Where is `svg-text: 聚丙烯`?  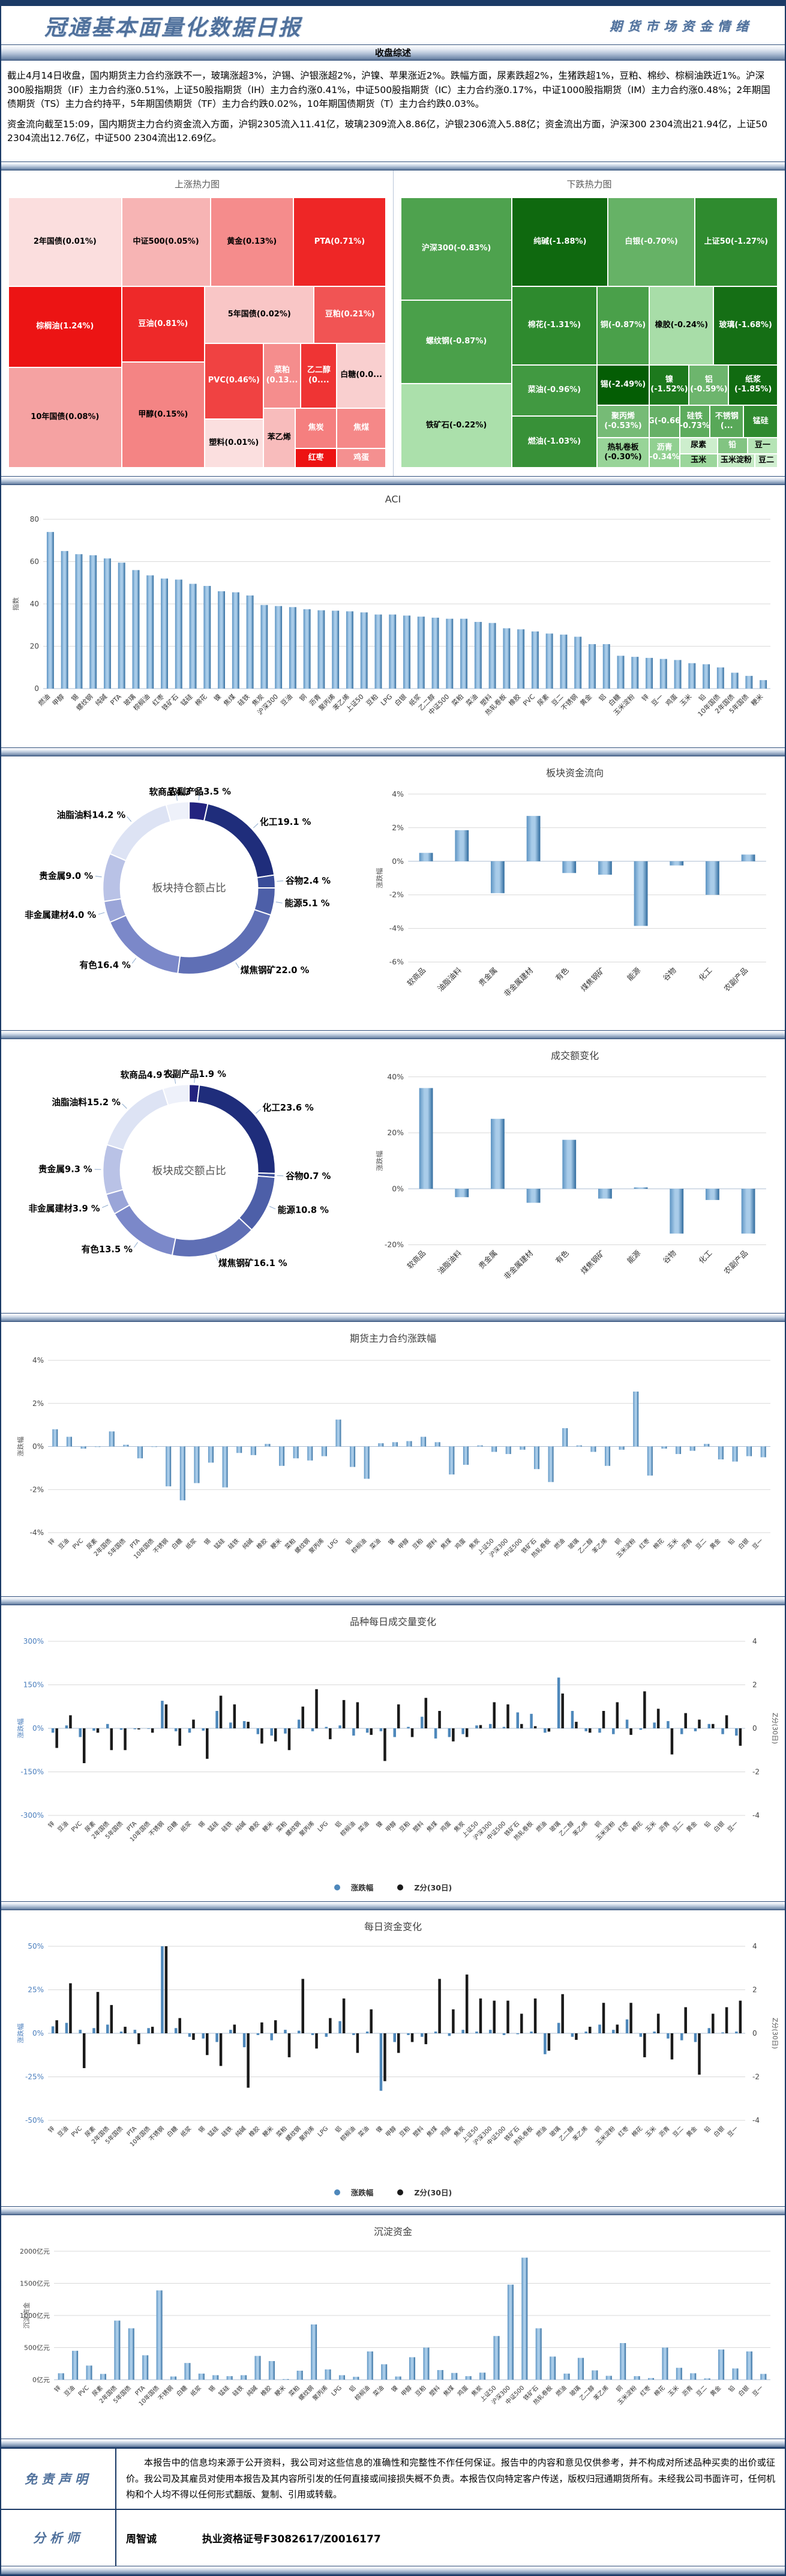
svg-text: 聚丙烯 is located at coordinates (316, 1546).